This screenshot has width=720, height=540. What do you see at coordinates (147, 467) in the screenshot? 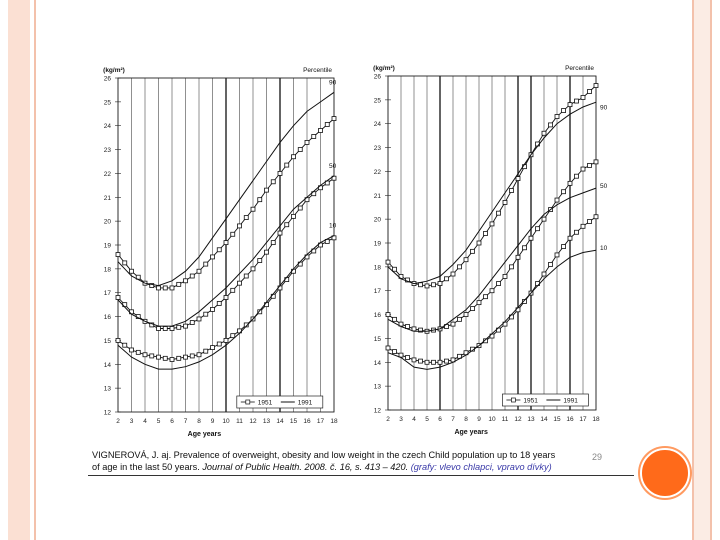
I see `citation-line2: of age in the last 50 years.` at bounding box center [147, 467].